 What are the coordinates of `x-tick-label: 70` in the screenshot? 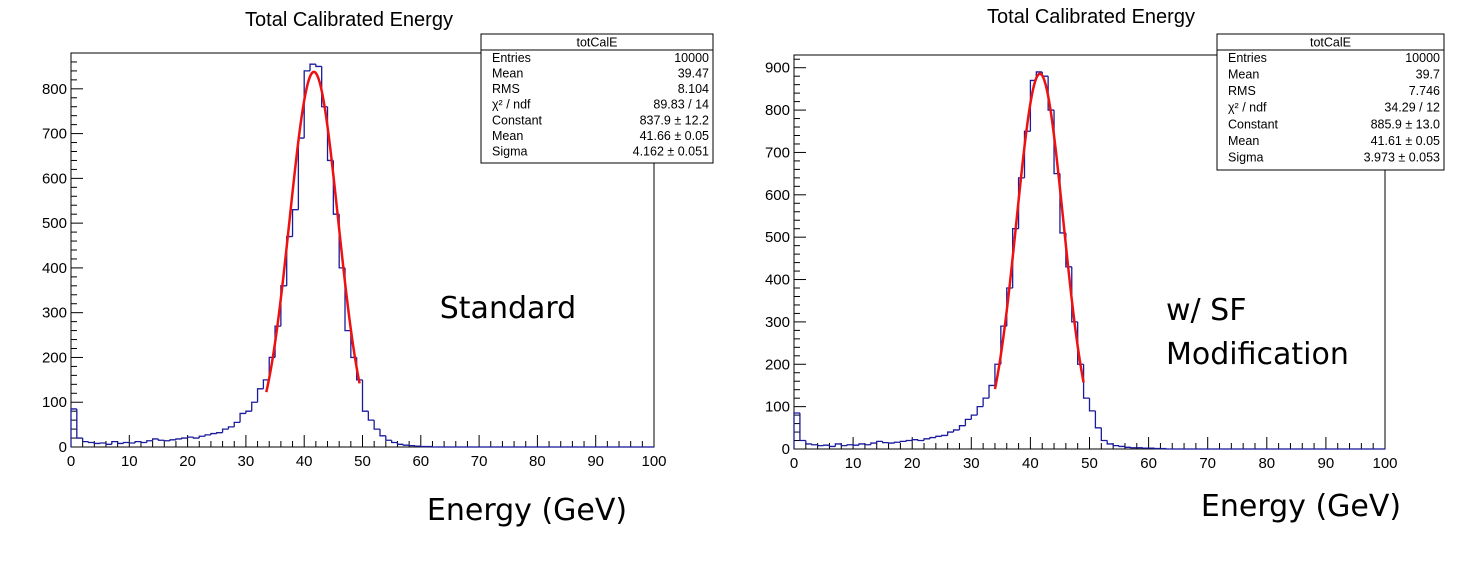 It's located at (1207, 463).